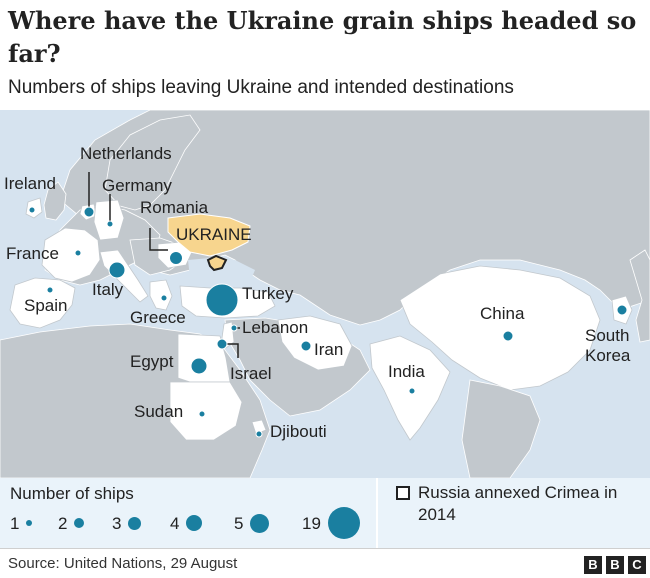 Image resolution: width=650 pixels, height=578 pixels. What do you see at coordinates (306, 346) in the screenshot?
I see `dot-iran` at bounding box center [306, 346].